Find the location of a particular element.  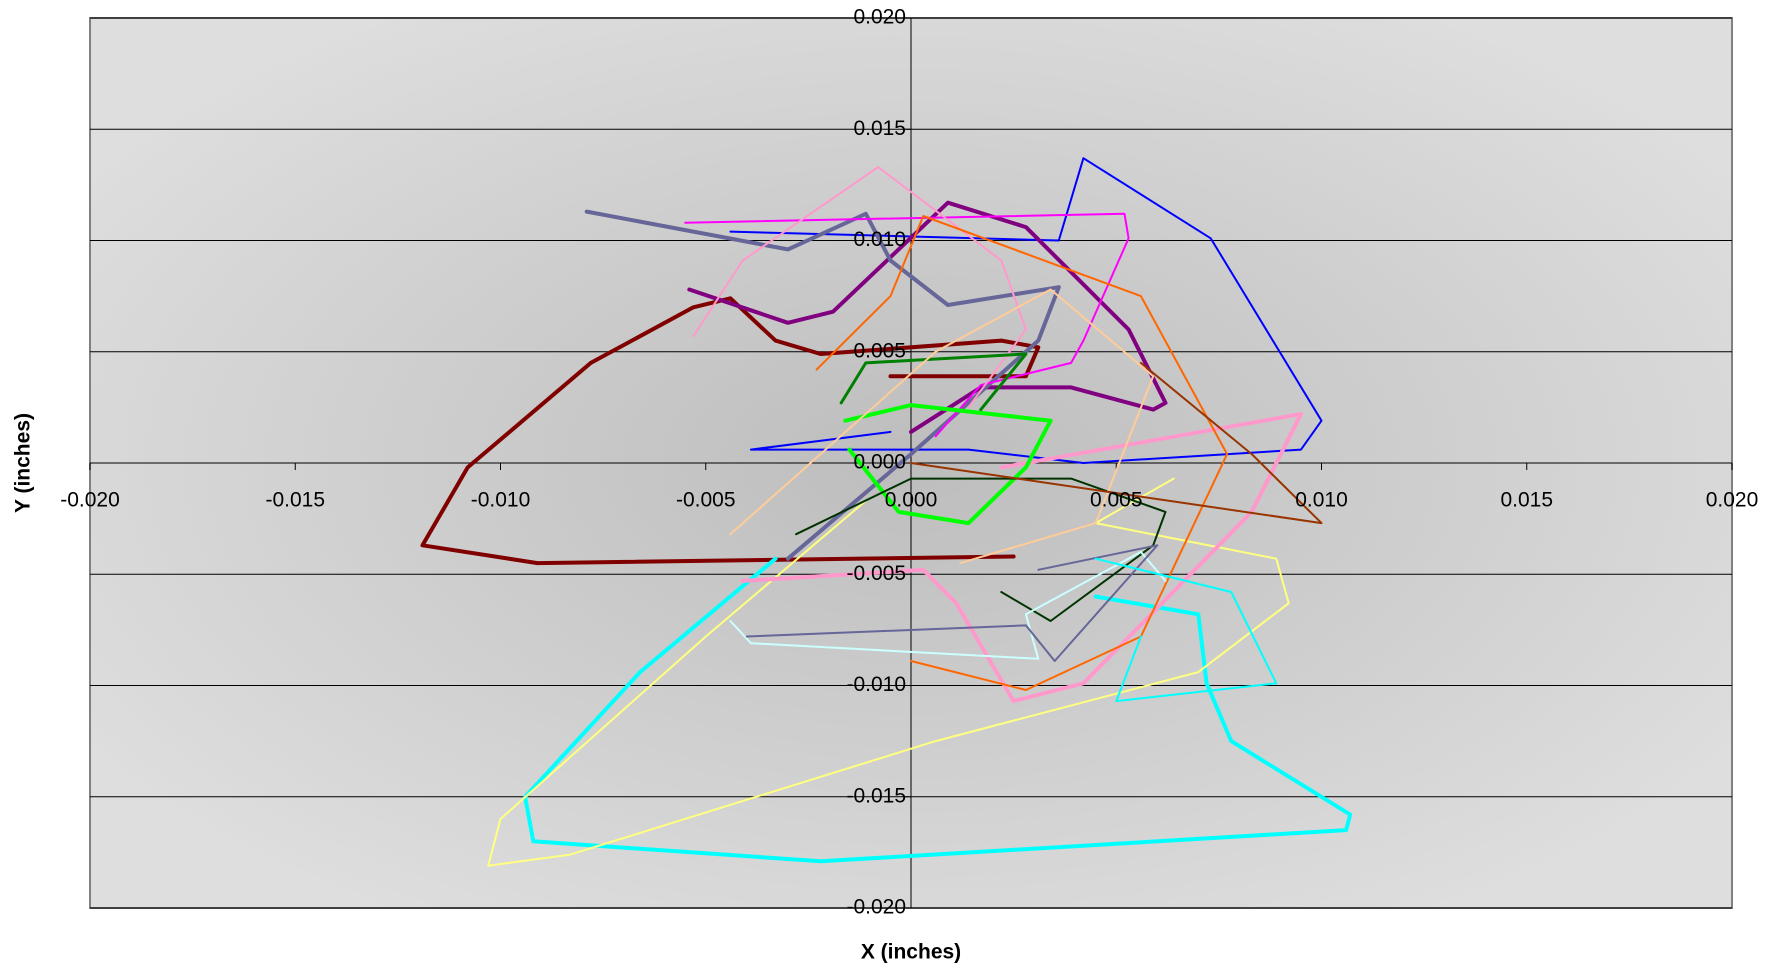

x-tick-label: -0.015 is located at coordinates (295, 500).